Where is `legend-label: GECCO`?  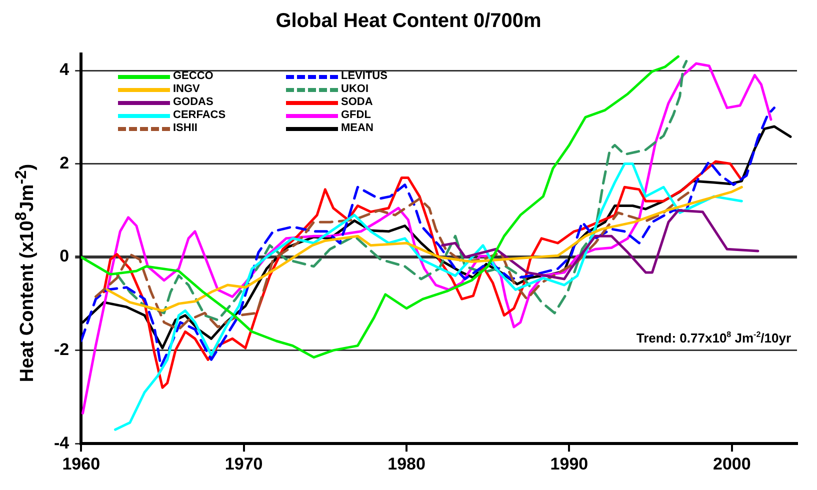
legend-label: GECCO is located at coordinates (193, 76).